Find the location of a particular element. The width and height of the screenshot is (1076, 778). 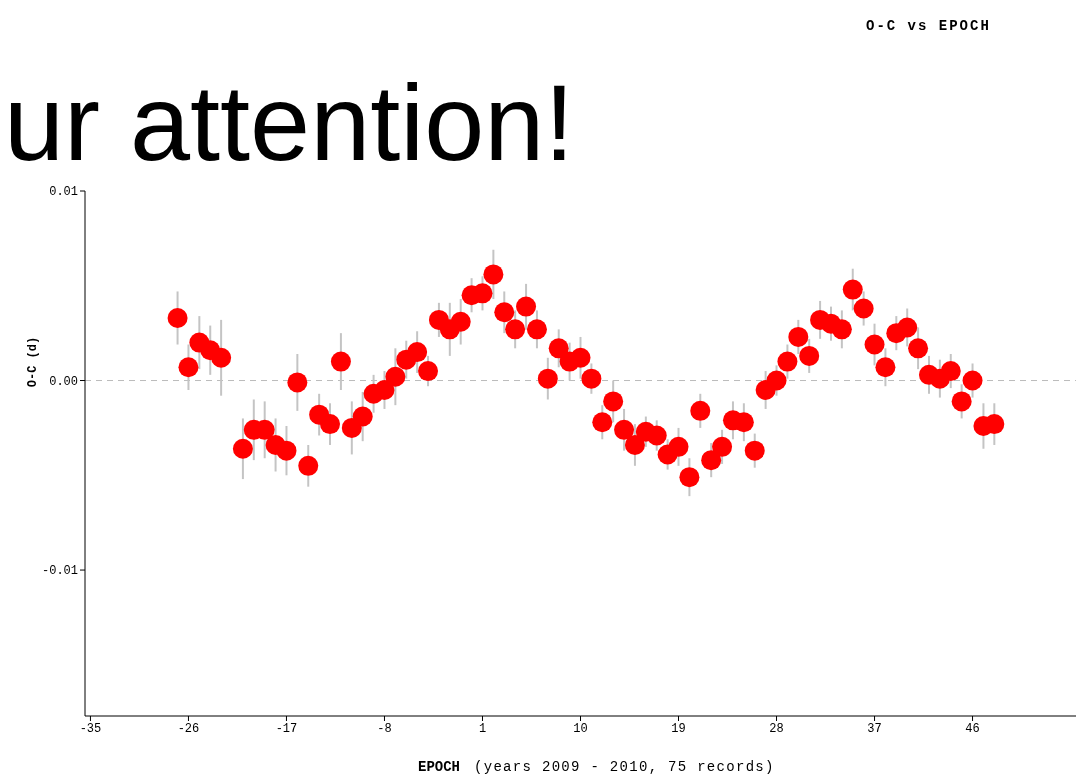

x-tick-label: -8 is located at coordinates (384, 728).